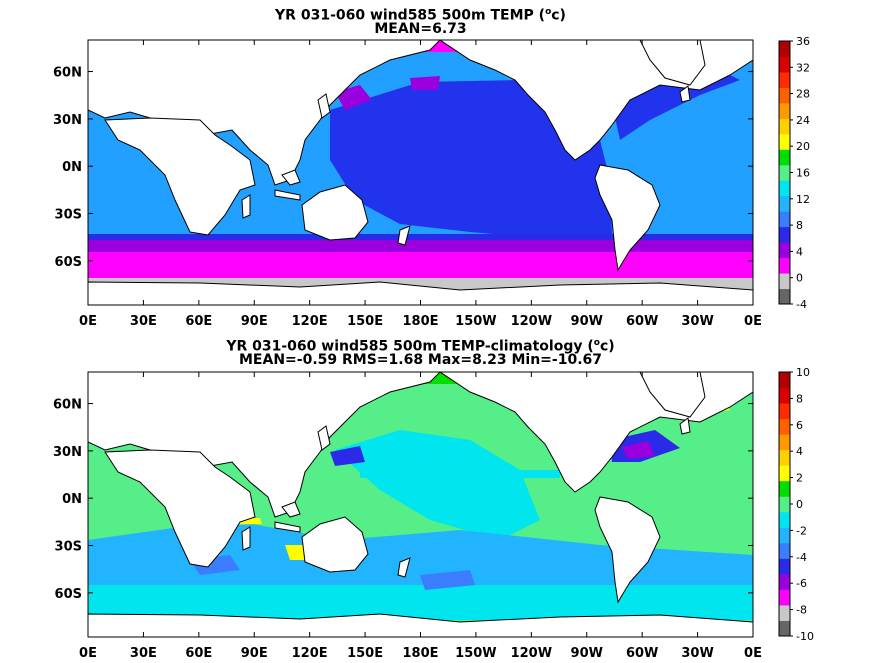 Image resolution: width=884 pixels, height=663 pixels. Describe the element at coordinates (801, 610) in the screenshot. I see `colorbar-tick-label: -8` at that location.